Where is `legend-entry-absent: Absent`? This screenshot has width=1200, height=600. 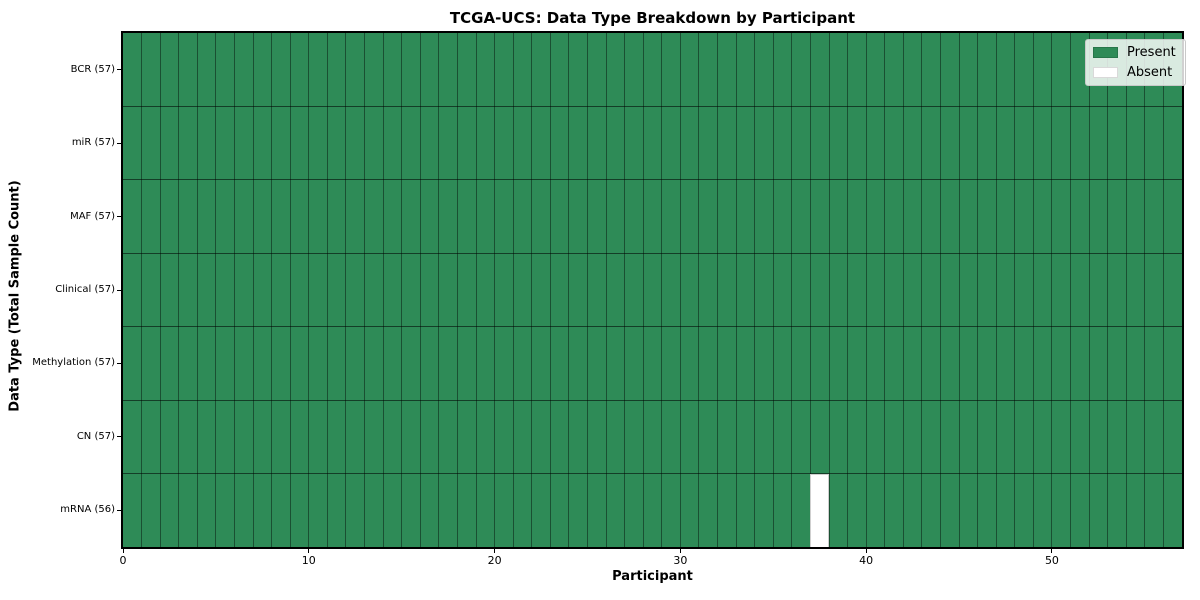
legend-entry-absent: Absent is located at coordinates (1134, 72).